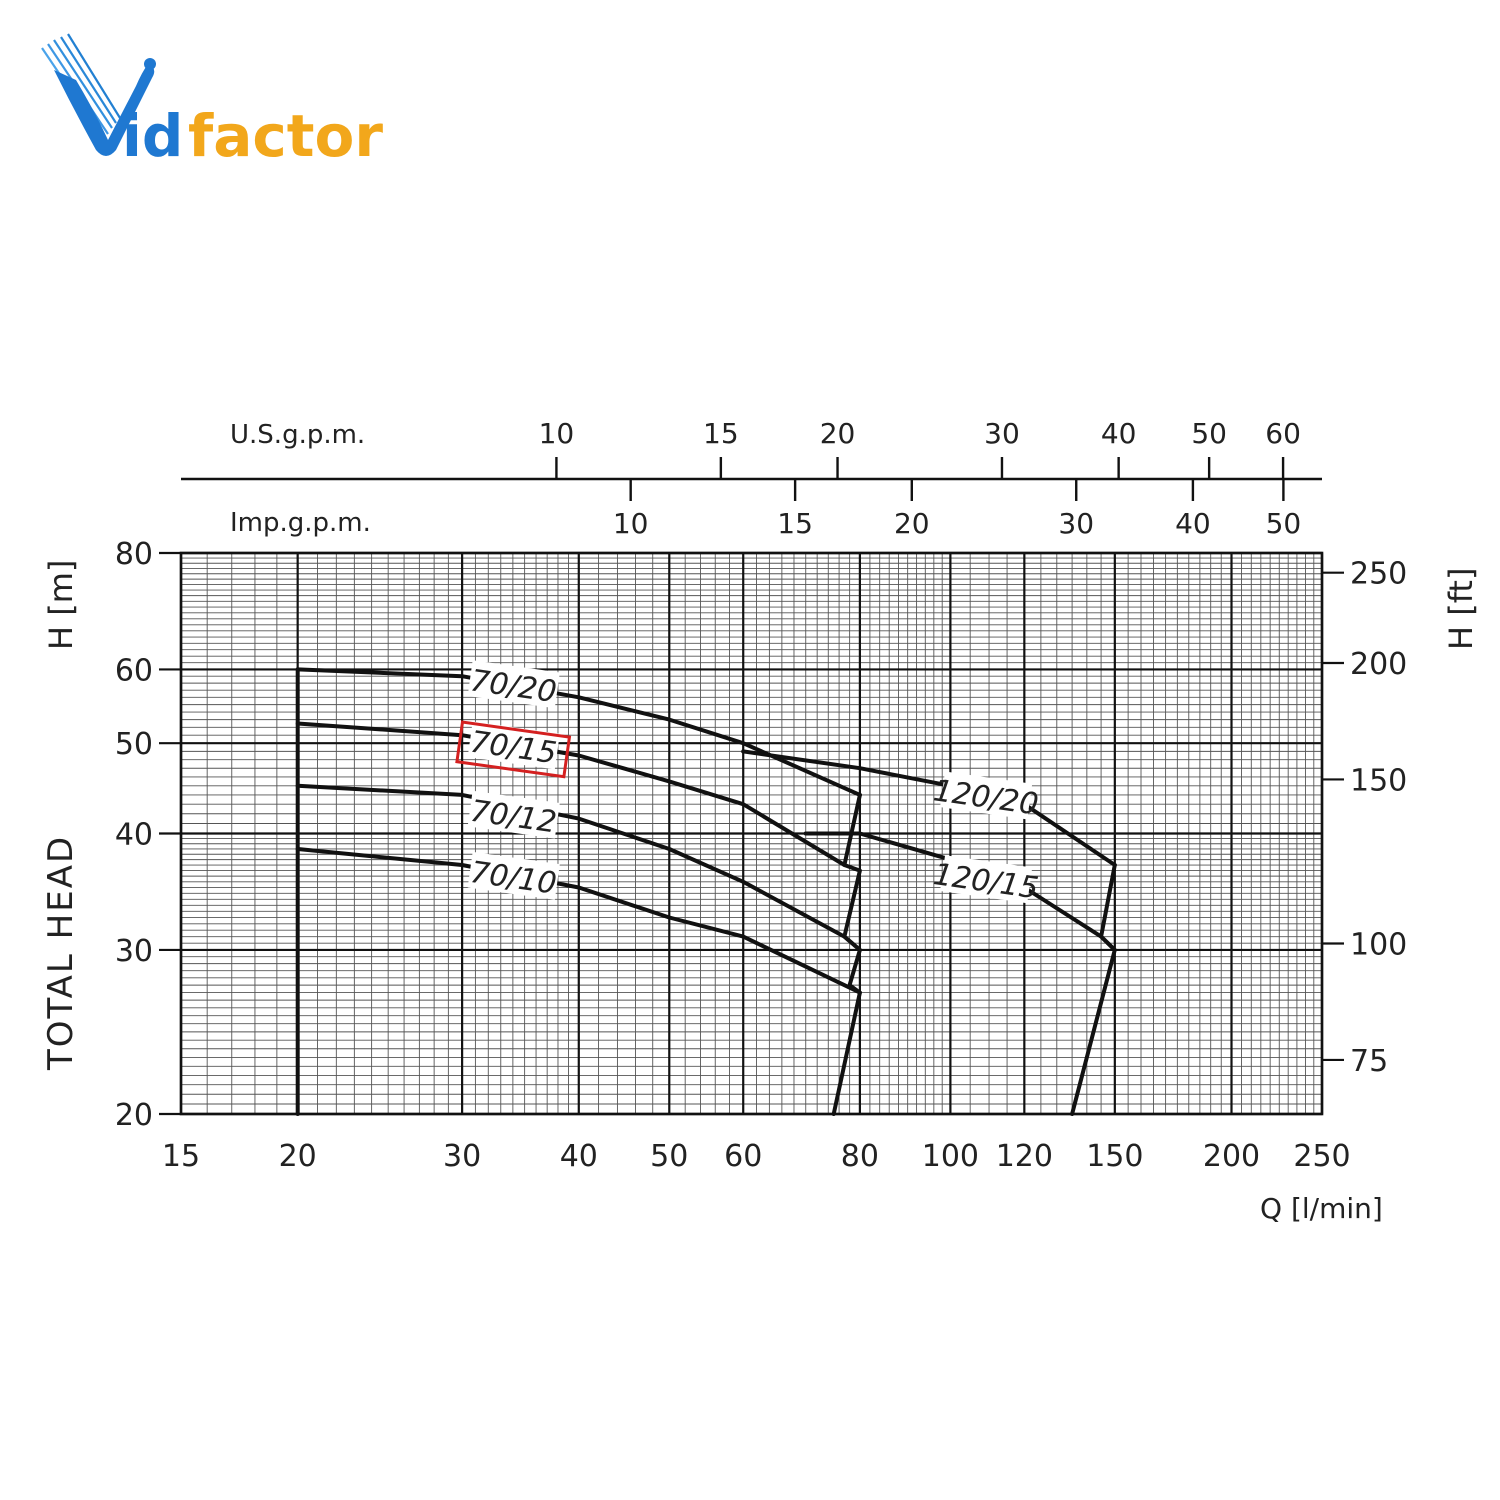 The height and width of the screenshot is (1500, 1500). Describe the element at coordinates (1378, 574) in the screenshot. I see `right-tick-label: 250` at that location.